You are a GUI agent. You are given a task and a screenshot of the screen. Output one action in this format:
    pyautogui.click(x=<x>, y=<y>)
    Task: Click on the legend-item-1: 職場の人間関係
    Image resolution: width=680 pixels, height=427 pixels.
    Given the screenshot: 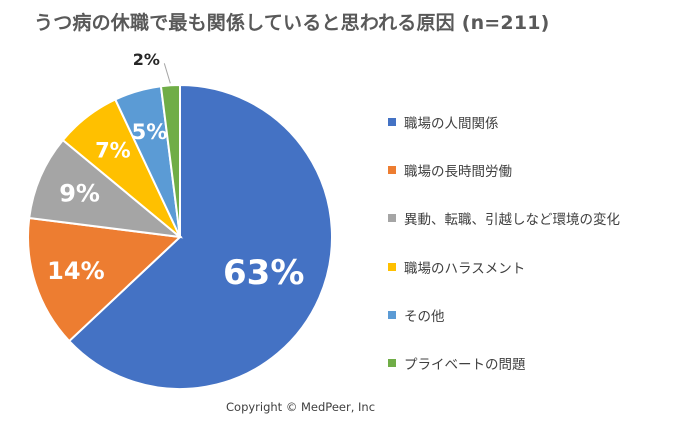 What is the action you would take?
    pyautogui.click(x=504, y=122)
    